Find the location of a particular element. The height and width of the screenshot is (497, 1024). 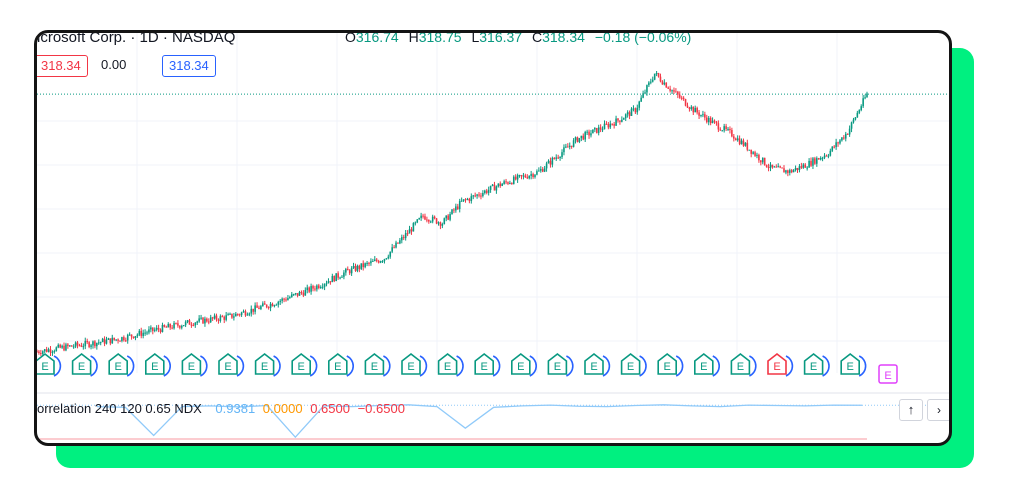

sell-button: 318.34 is located at coordinates (62, 66).